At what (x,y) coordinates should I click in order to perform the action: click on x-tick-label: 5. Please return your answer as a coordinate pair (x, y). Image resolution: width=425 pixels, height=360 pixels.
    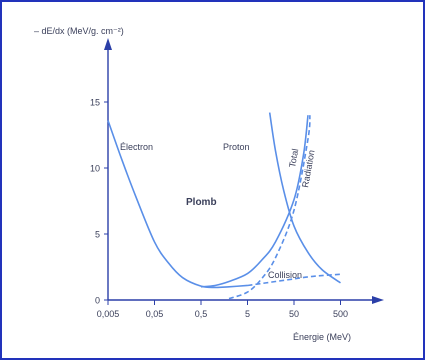
    Looking at the image, I should click on (247, 314).